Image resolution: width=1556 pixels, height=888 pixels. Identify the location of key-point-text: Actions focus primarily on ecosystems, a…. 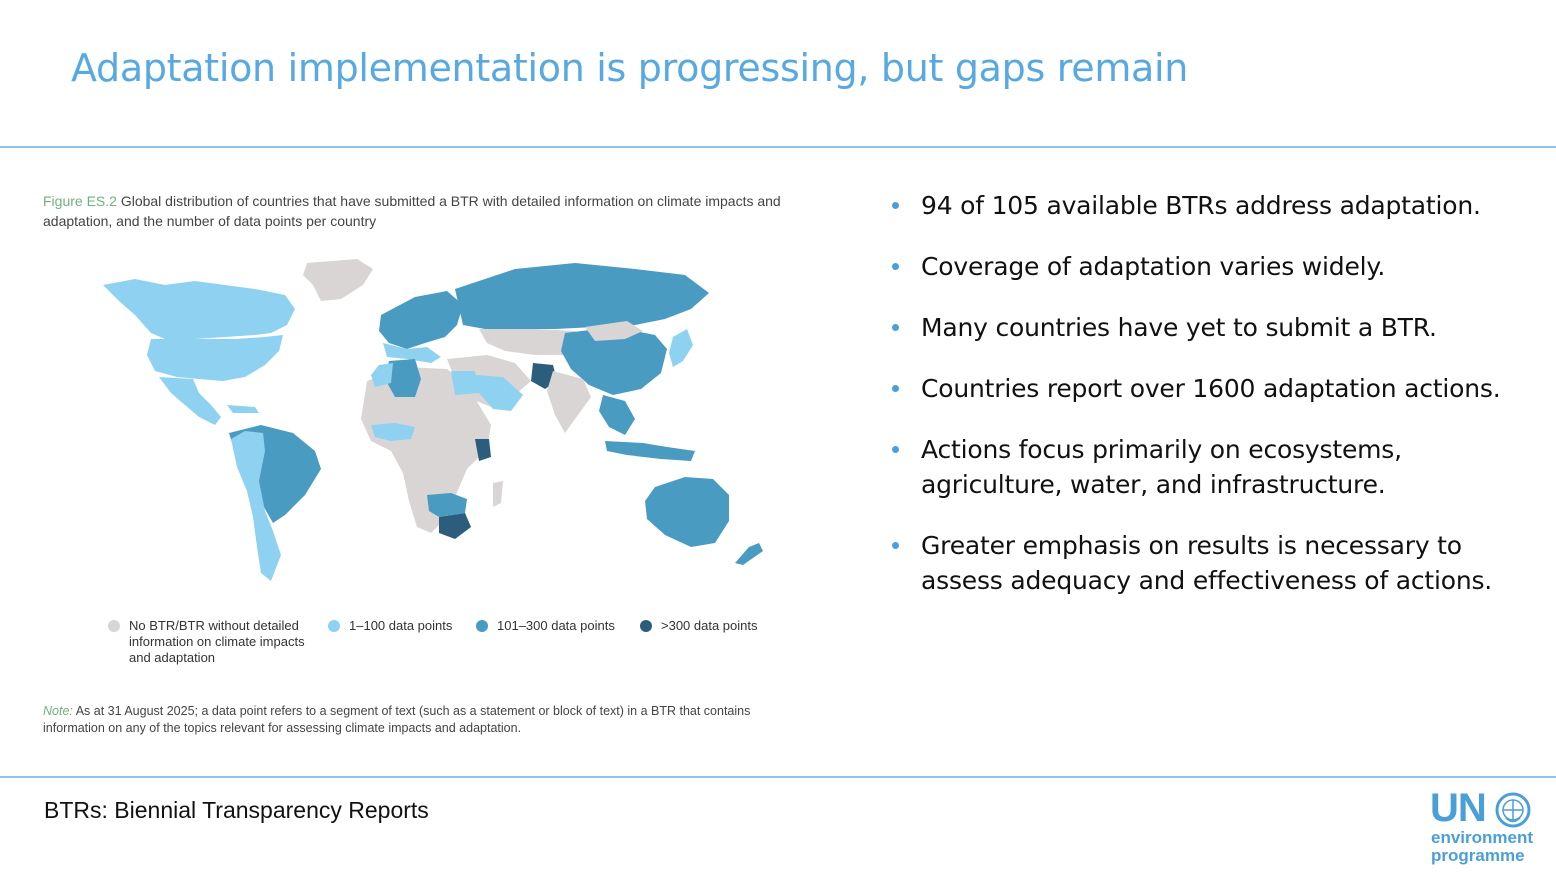
(1161, 467).